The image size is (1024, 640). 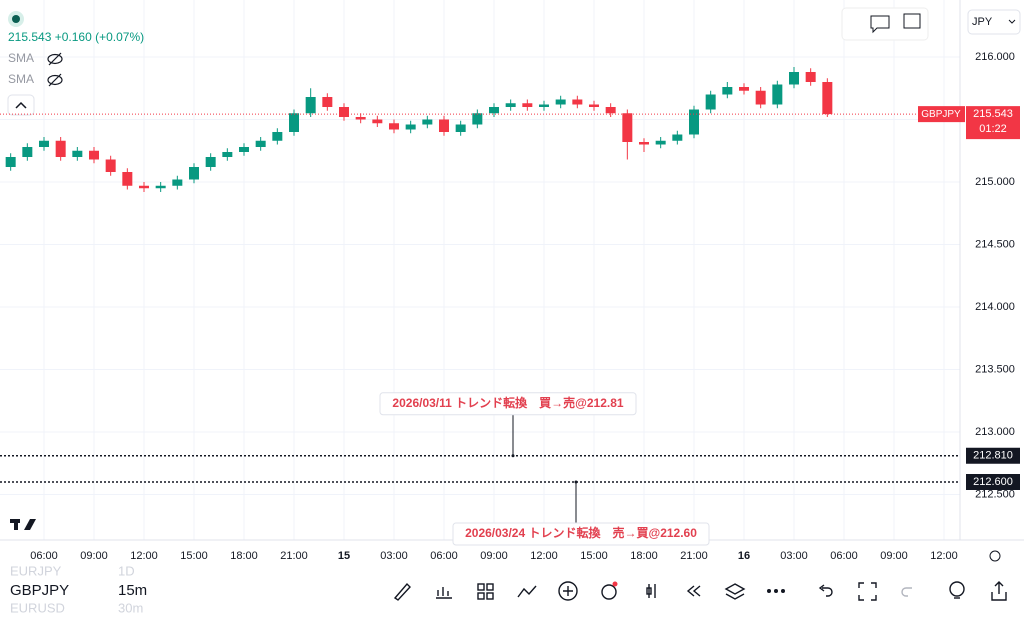 I want to click on x-tick-label: 16, so click(x=744, y=556).